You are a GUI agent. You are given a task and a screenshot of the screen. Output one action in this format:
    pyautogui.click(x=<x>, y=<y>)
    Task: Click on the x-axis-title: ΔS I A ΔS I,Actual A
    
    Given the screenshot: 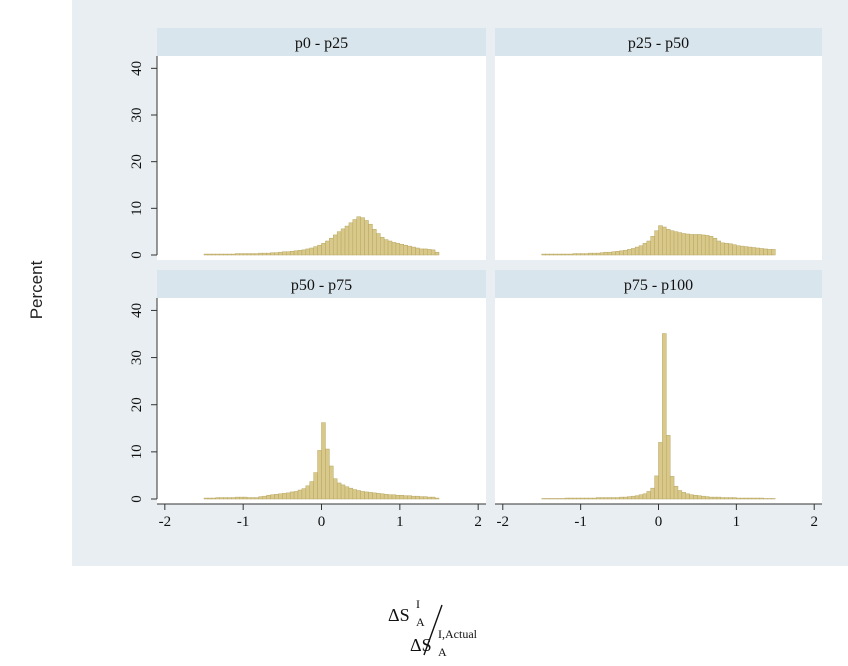 What is the action you would take?
    pyautogui.click(x=433, y=628)
    